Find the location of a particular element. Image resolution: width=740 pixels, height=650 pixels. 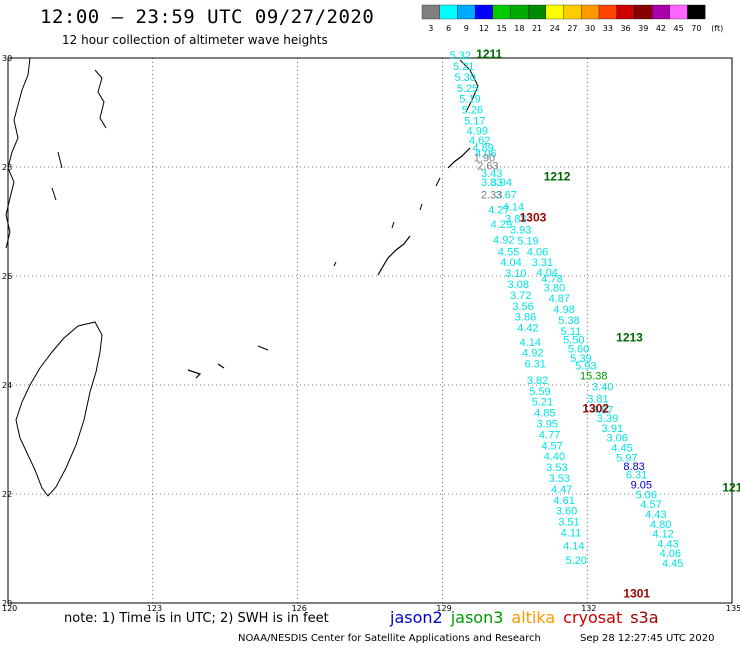

lon-tick-label: 132 is located at coordinates (588, 608).